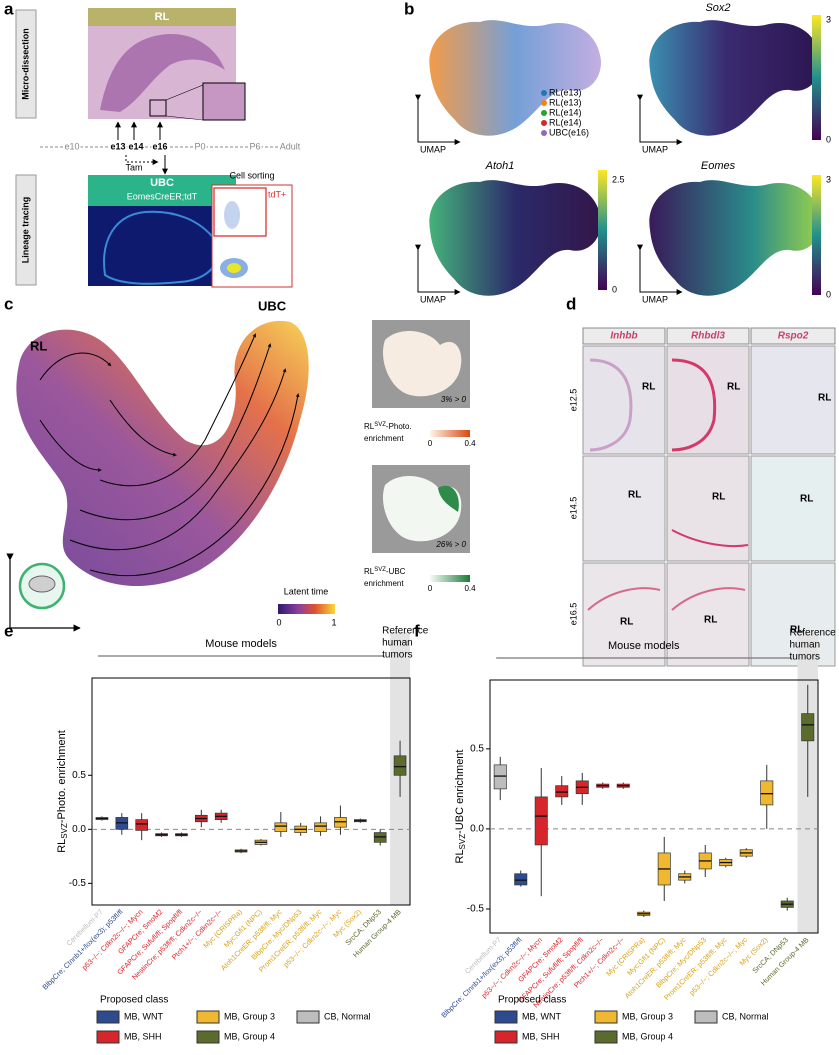 This screenshot has height=1055, width=839. I want to click on reference-label: tumors, so click(805, 657).